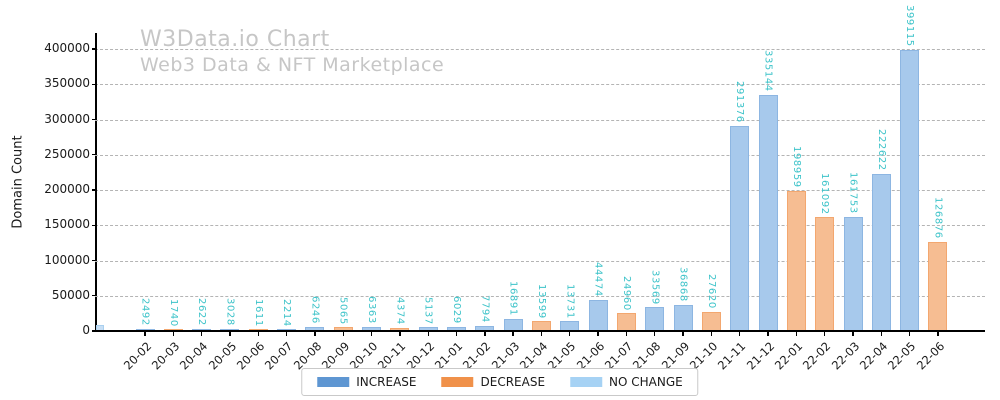 The width and height of the screenshot is (1000, 400). What do you see at coordinates (513, 382) in the screenshot?
I see `legend-label: DECREASE` at bounding box center [513, 382].